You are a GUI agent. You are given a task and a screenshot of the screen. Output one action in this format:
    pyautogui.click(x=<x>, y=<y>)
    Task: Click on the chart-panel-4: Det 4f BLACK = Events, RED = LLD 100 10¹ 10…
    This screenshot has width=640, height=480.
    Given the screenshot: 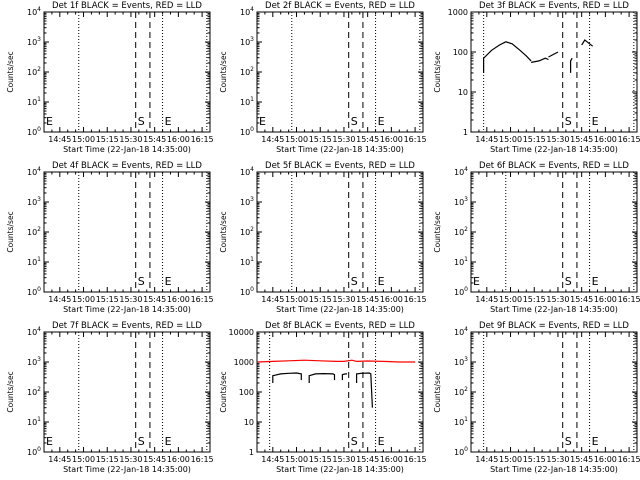 What is the action you would take?
    pyautogui.click(x=110, y=237)
    